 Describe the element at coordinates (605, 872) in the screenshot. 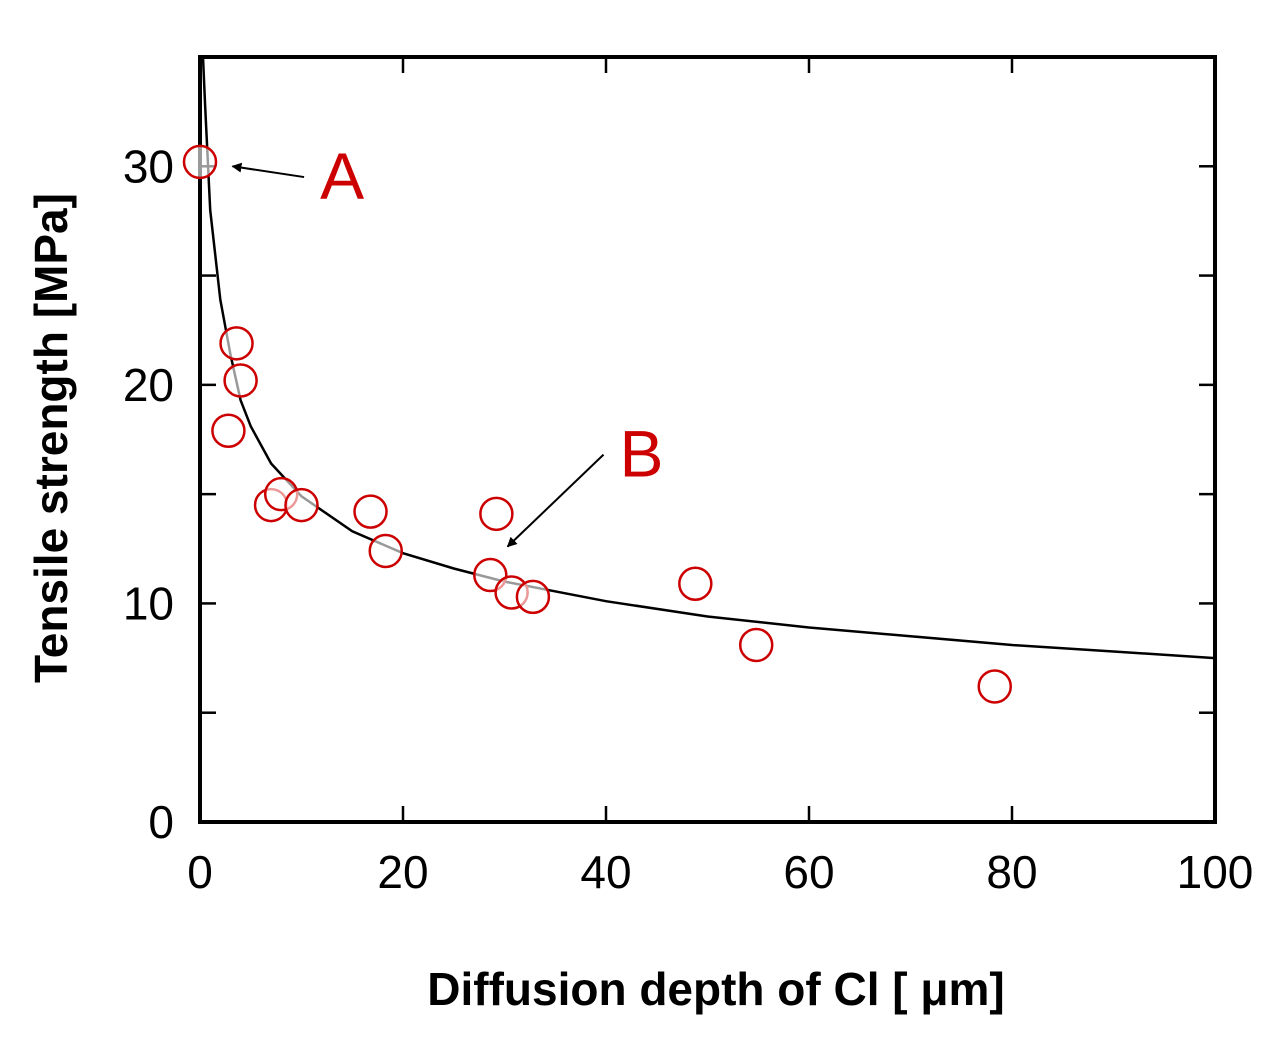

I see `x-tick-label: 40` at that location.